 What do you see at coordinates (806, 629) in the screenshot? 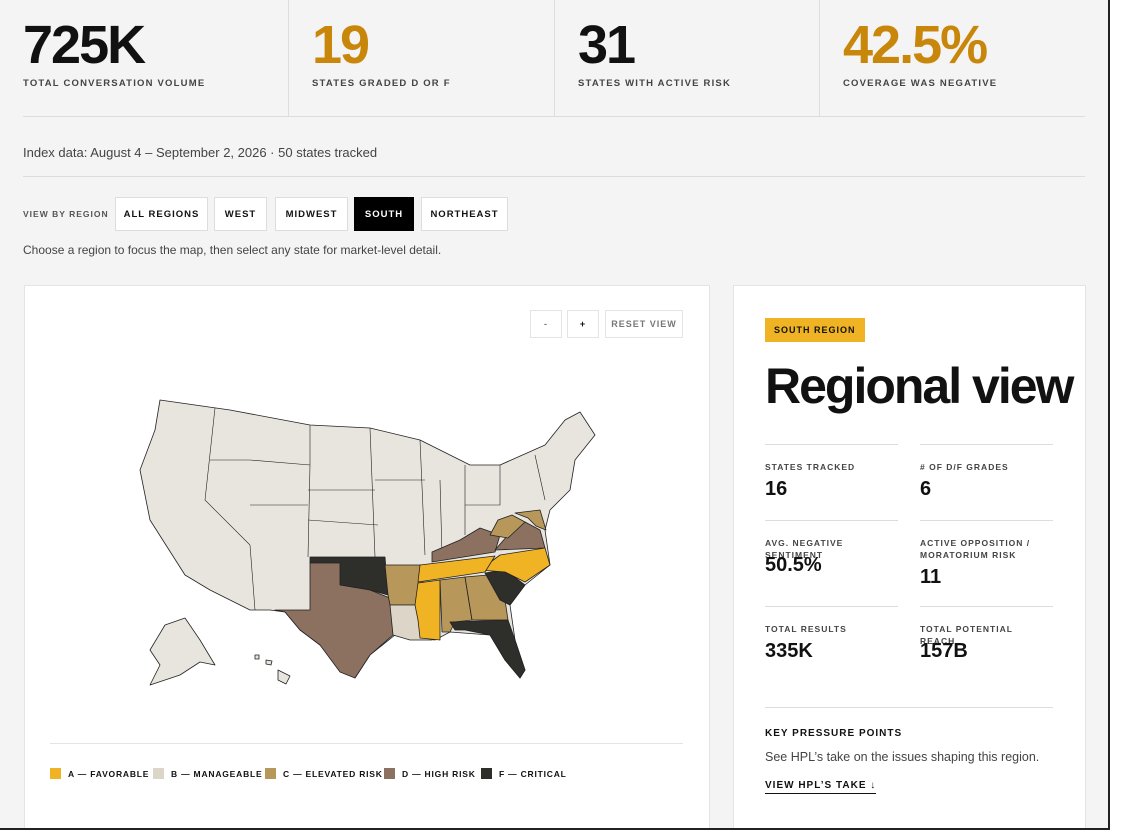
I see `metric-label: TOTAL RESULTS` at bounding box center [806, 629].